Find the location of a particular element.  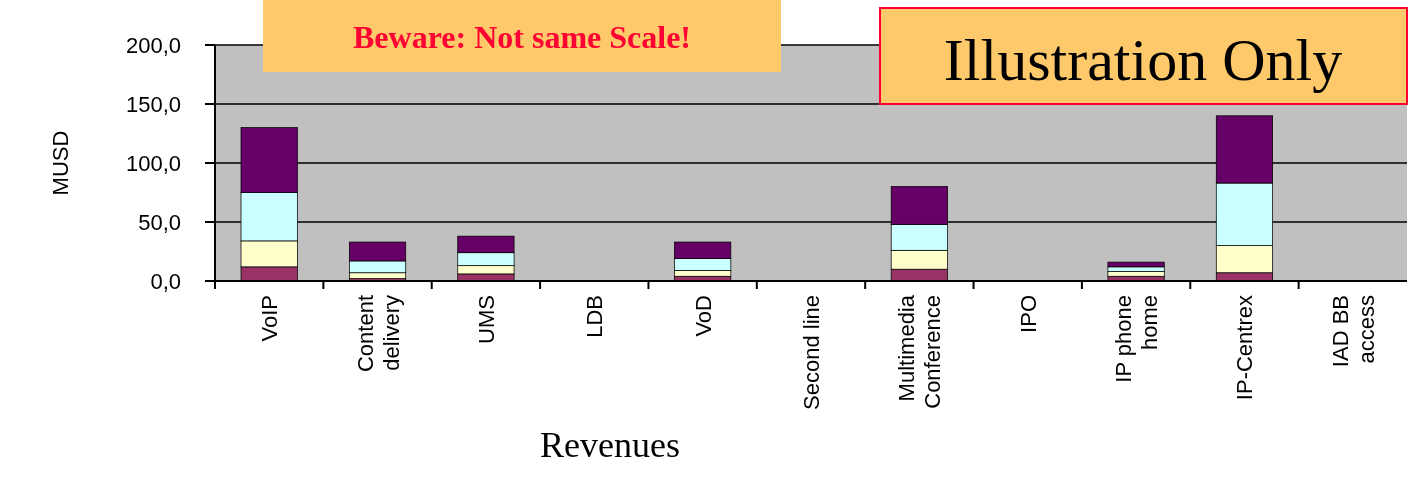

y-tick-label: 50,0 is located at coordinates (159, 222).